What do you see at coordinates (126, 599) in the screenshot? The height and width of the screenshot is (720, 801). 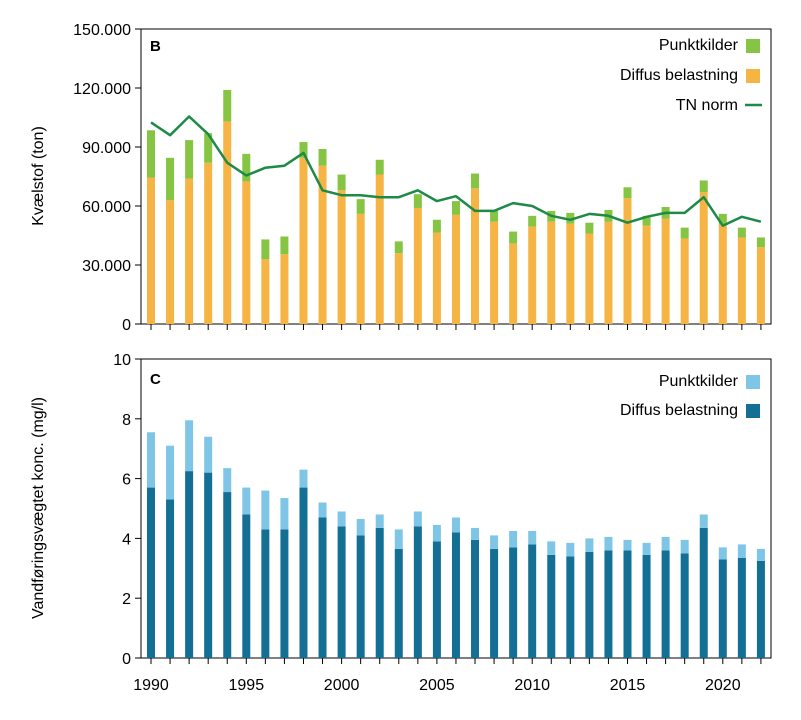 I see `y-tick-label: 2` at bounding box center [126, 599].